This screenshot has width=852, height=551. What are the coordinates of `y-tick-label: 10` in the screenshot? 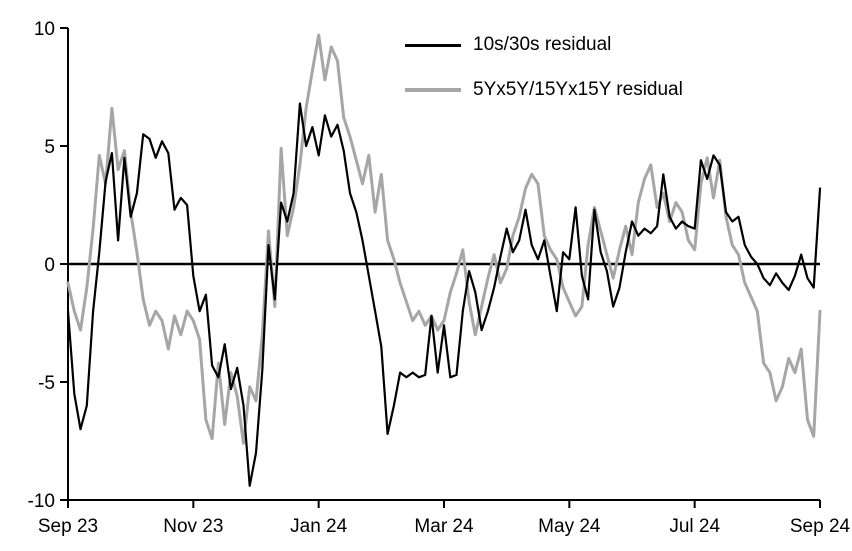 It's located at (44, 29).